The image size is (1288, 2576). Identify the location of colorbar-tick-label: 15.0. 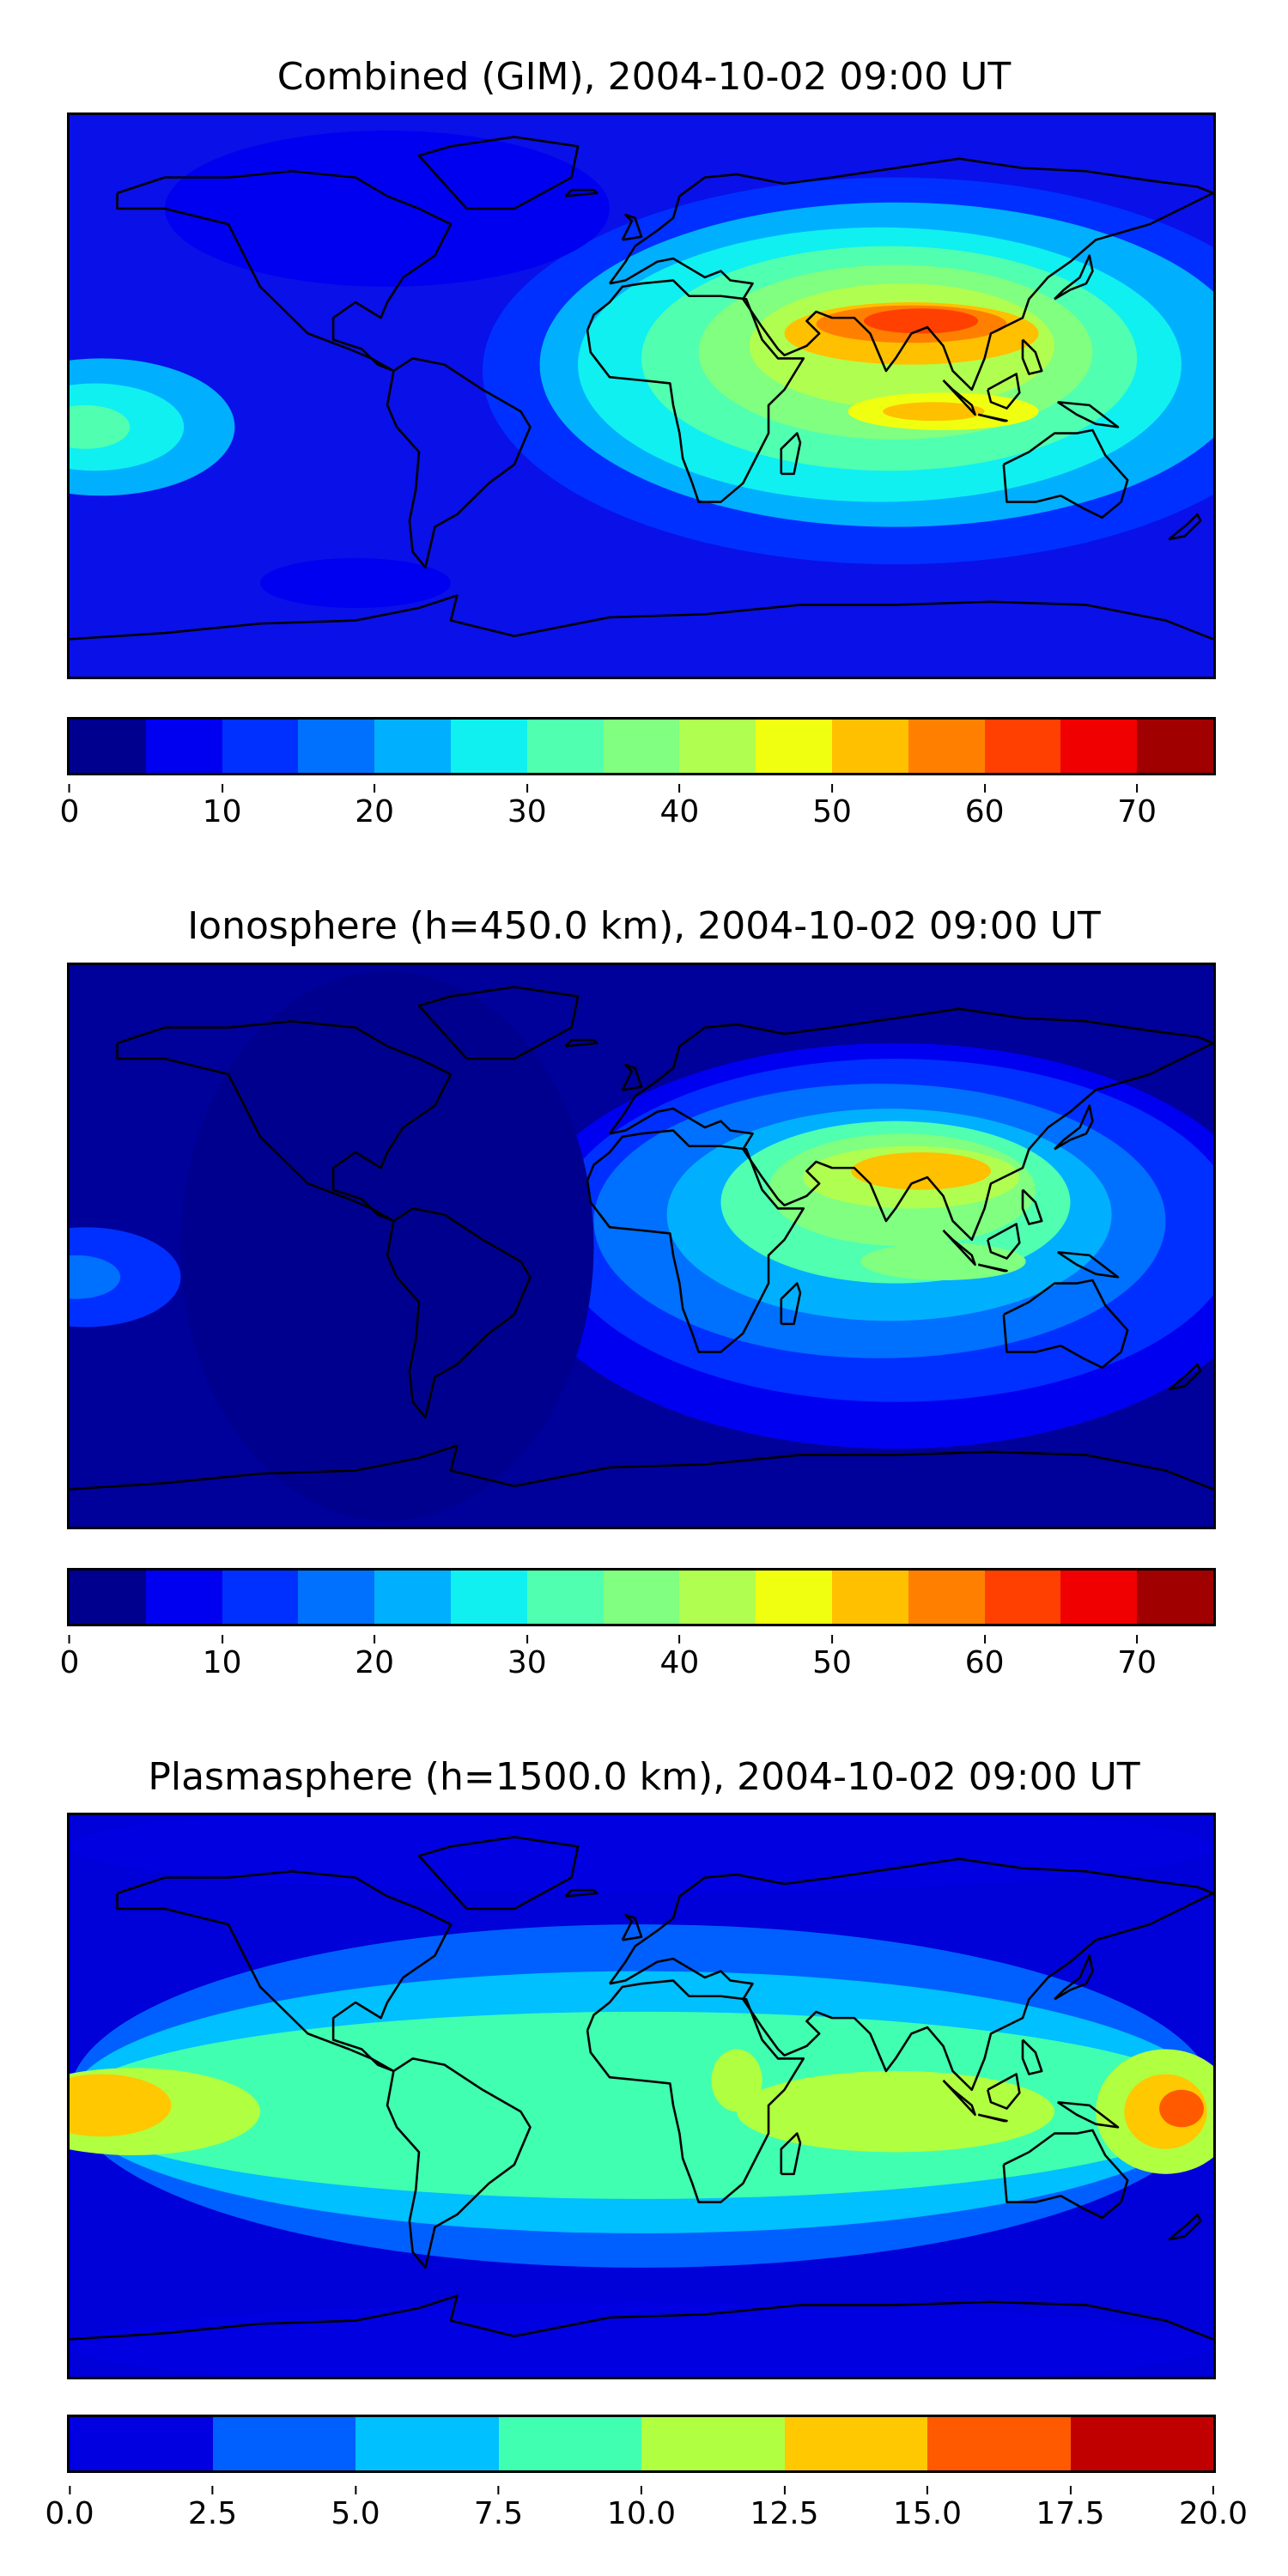
(928, 2508).